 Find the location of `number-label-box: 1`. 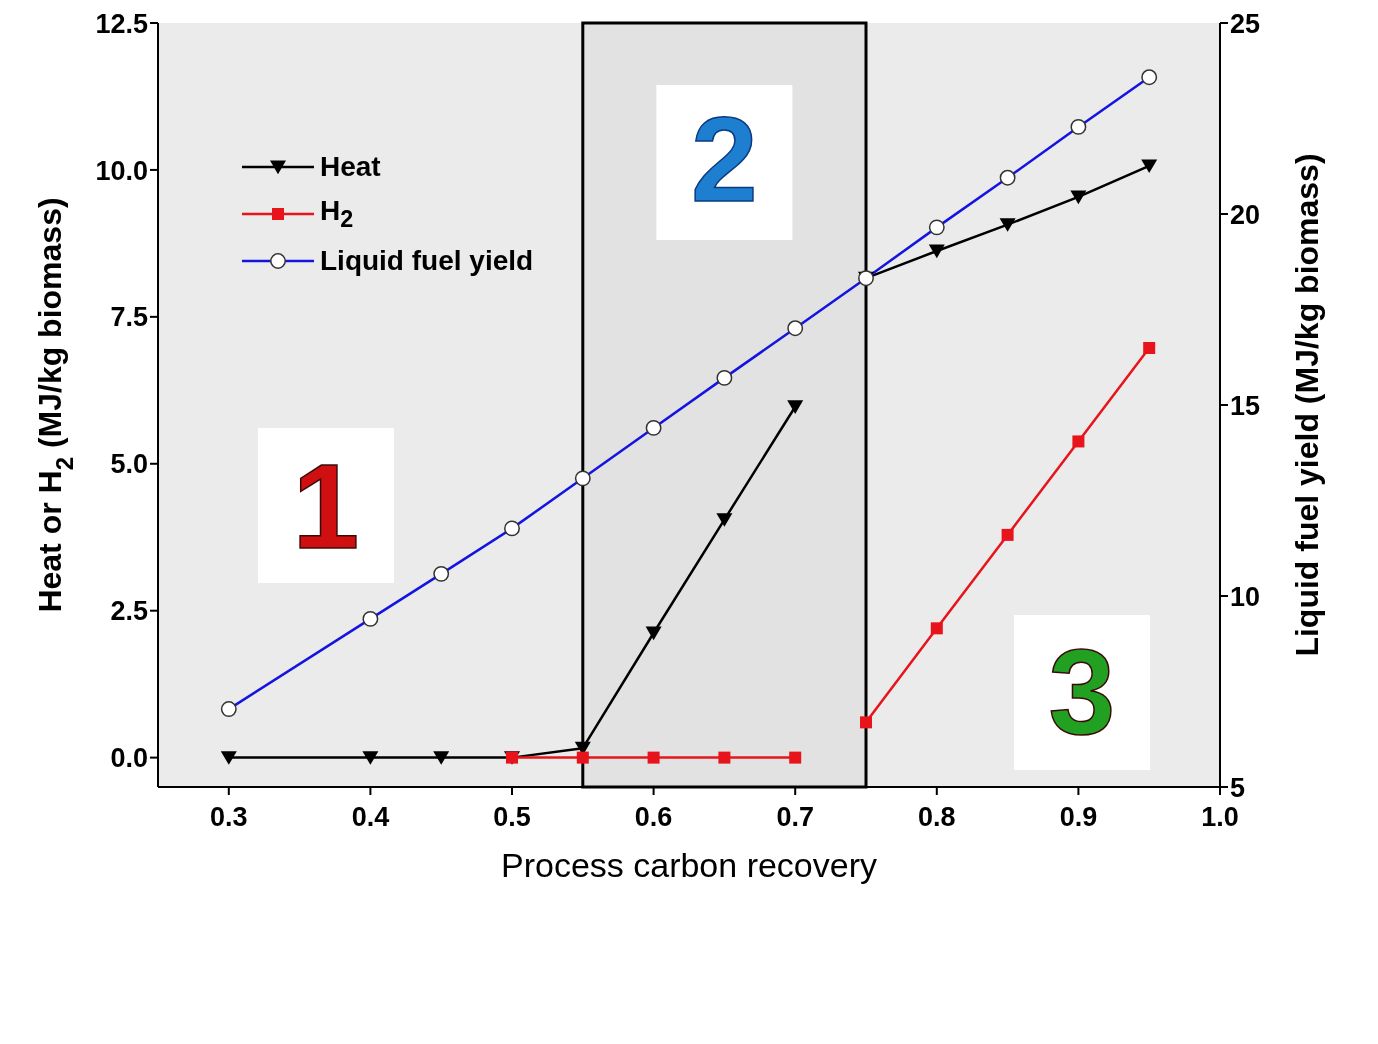

number-label-box: 1 is located at coordinates (325, 506).